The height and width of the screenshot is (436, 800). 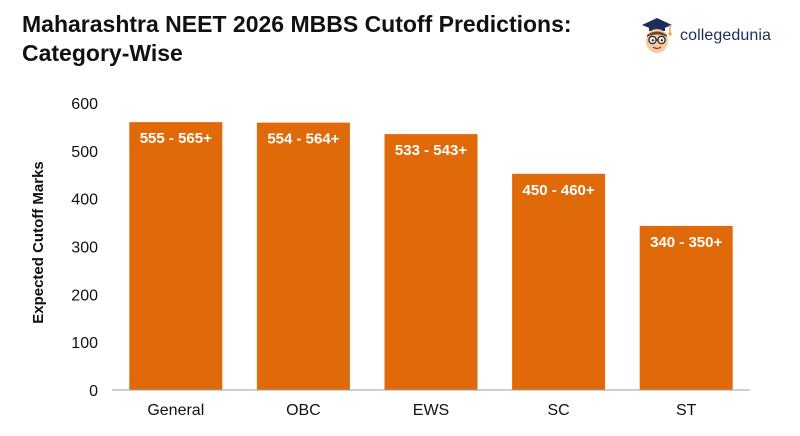 What do you see at coordinates (686, 410) in the screenshot?
I see `x-tick-label: ST` at bounding box center [686, 410].